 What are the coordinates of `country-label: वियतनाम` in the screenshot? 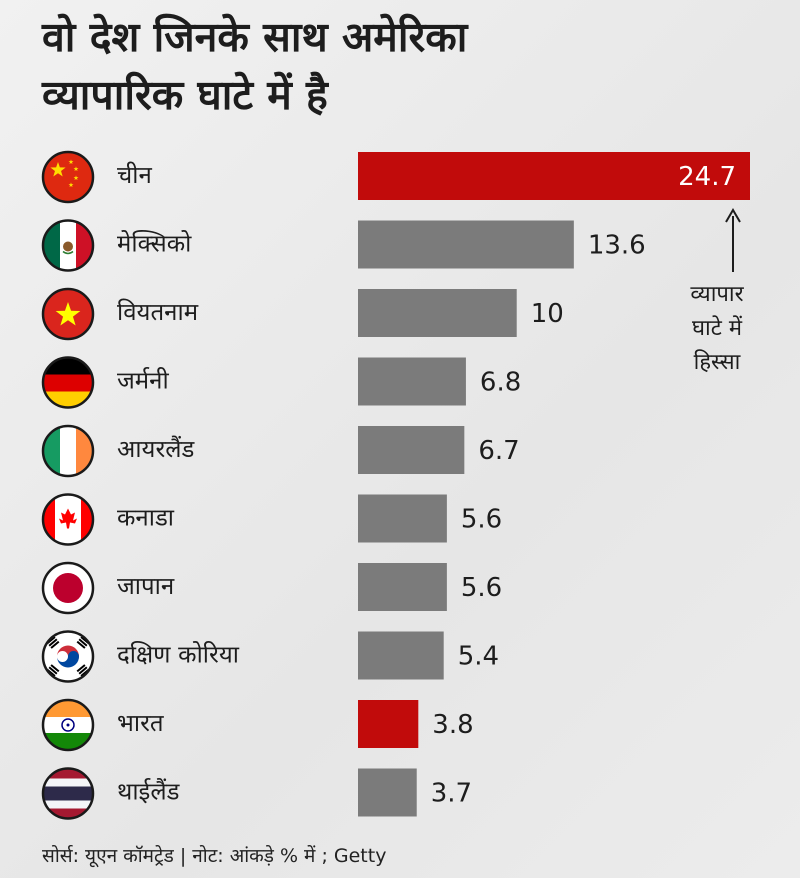 It's located at (158, 312).